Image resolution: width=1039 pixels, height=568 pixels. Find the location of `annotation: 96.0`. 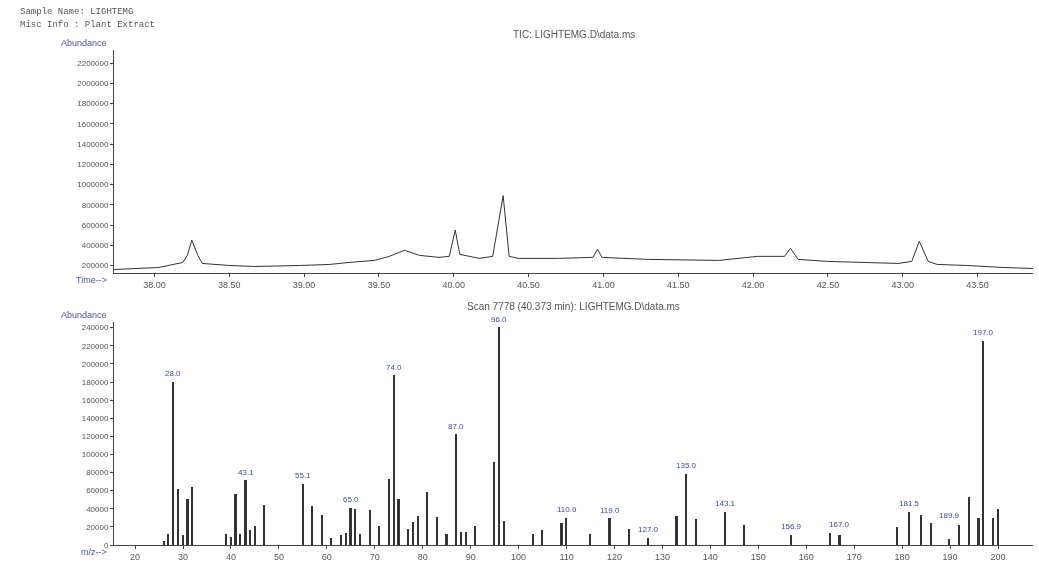

annotation: 96.0 is located at coordinates (499, 319).